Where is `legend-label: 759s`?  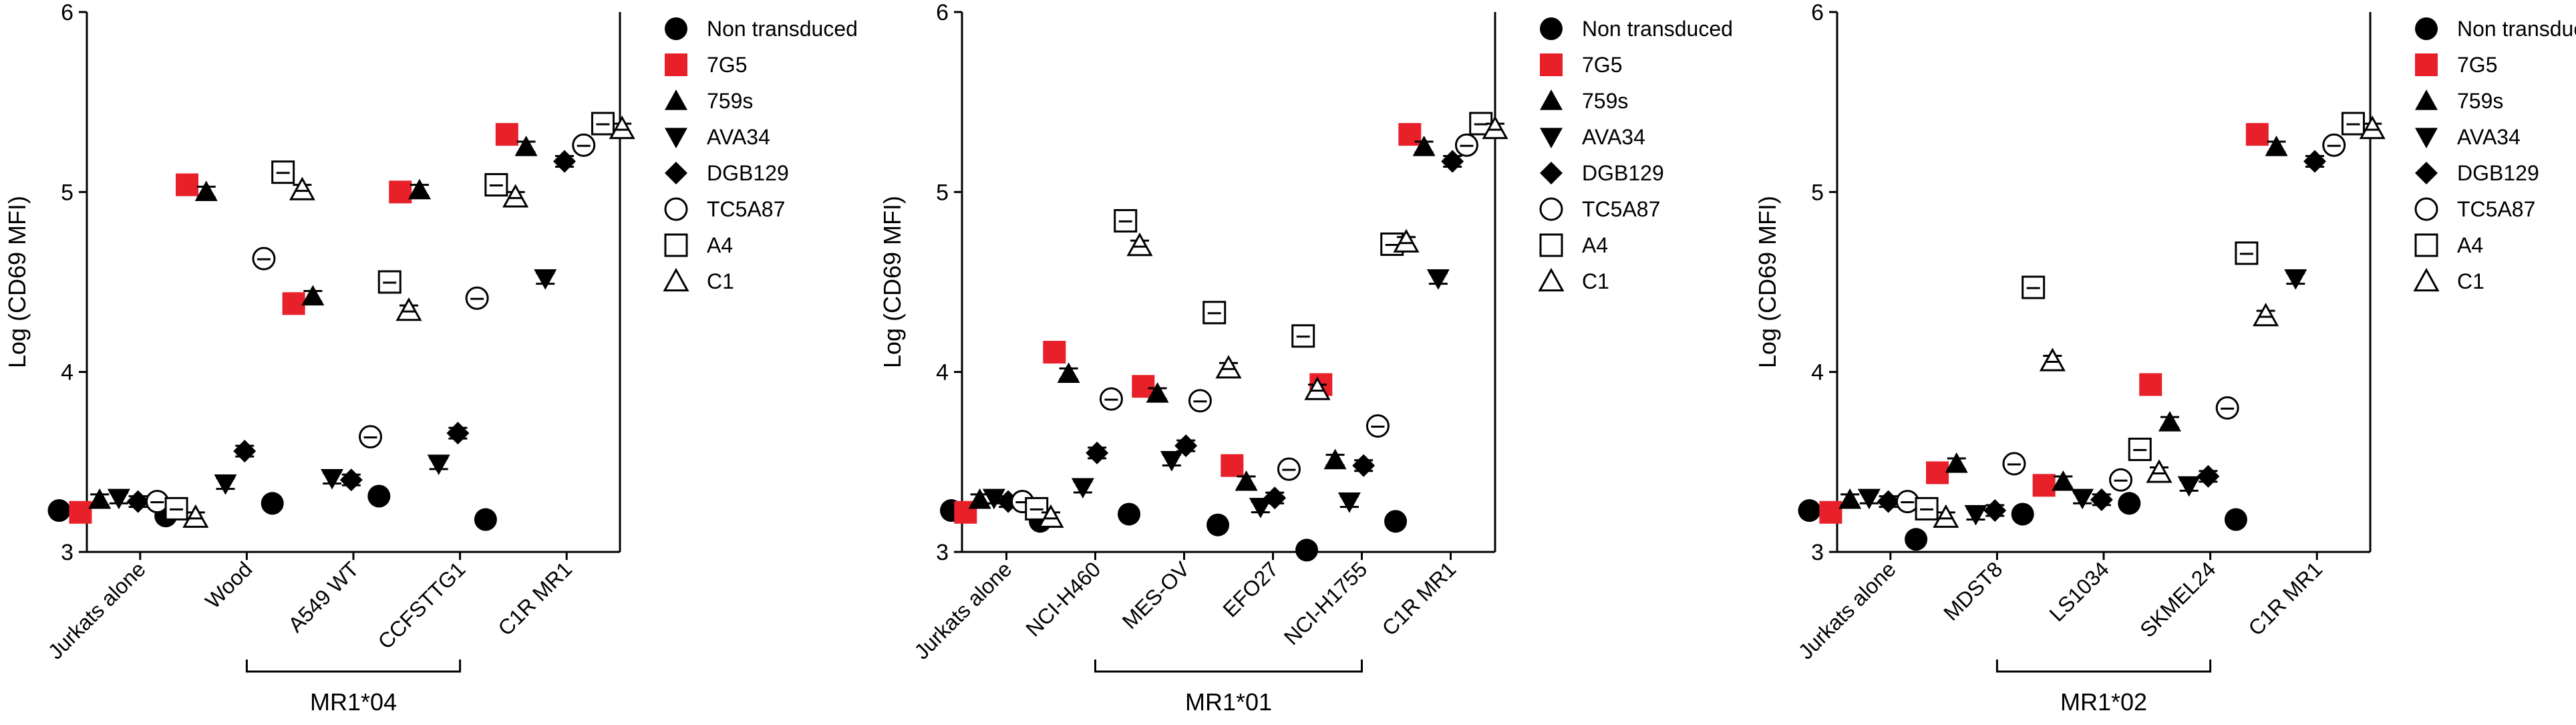 legend-label: 759s is located at coordinates (730, 101).